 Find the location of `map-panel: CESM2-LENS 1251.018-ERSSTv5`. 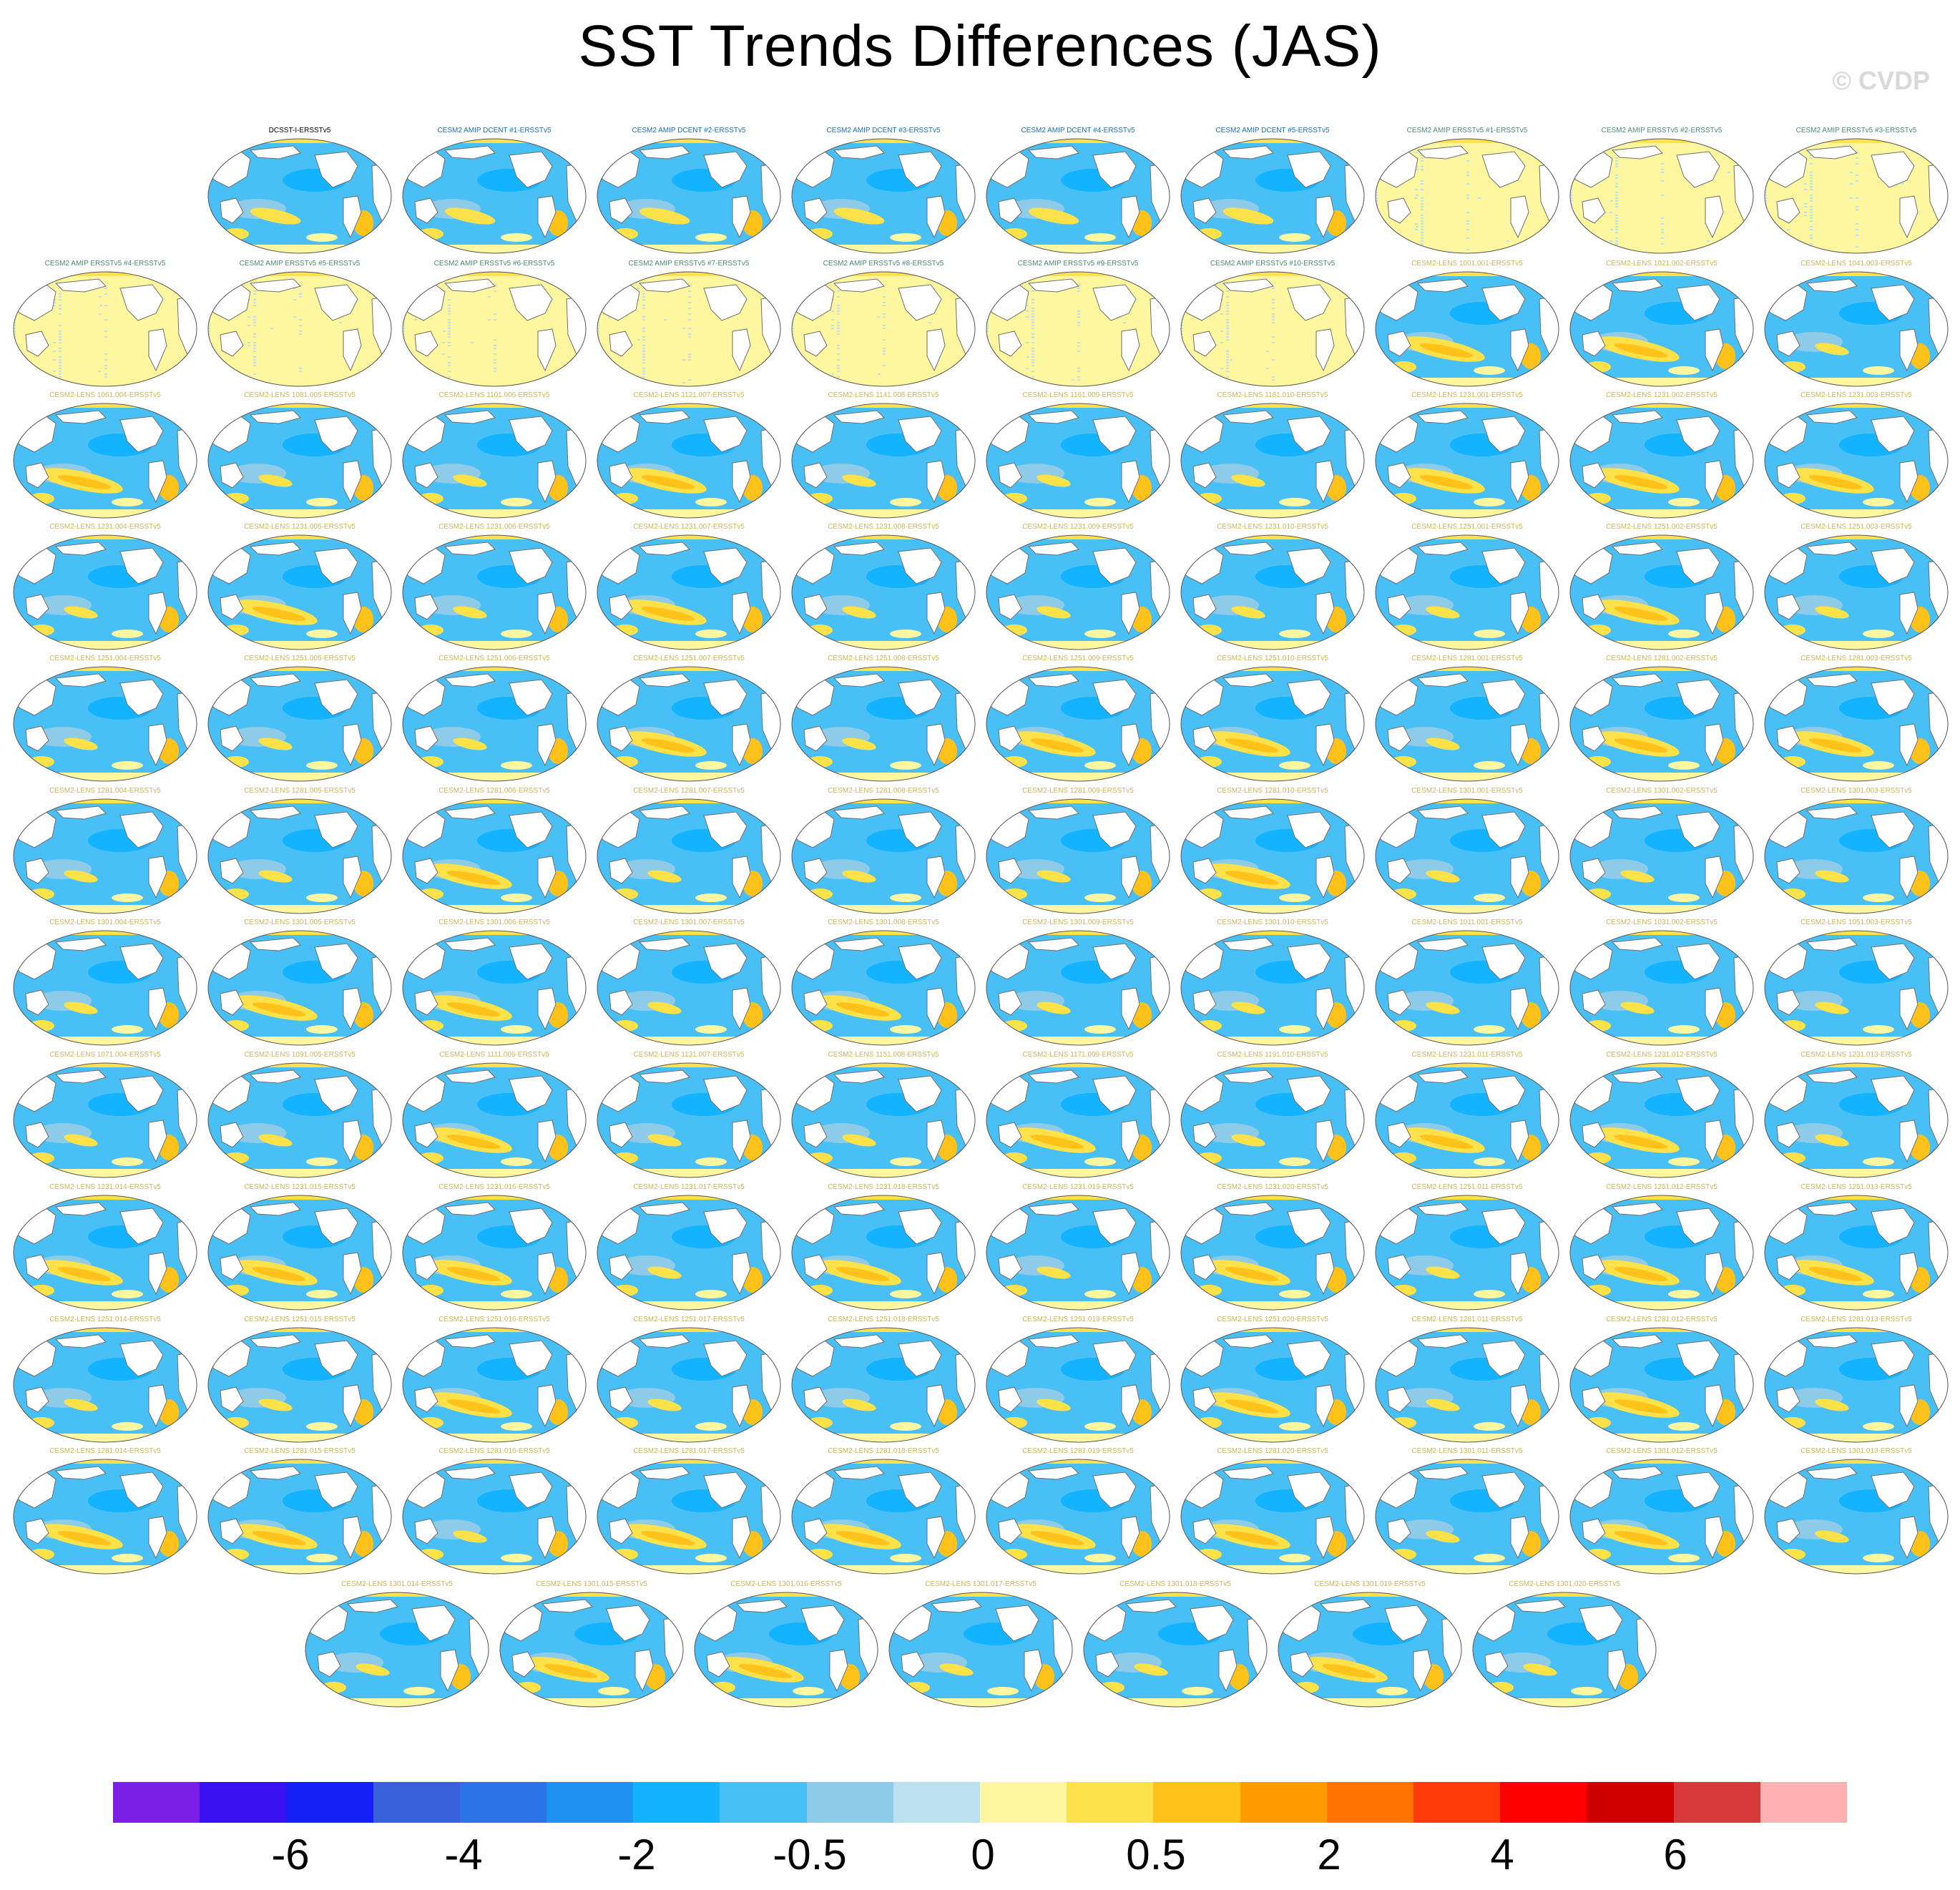

map-panel: CESM2-LENS 1251.018-ERSSTv5 is located at coordinates (884, 1379).